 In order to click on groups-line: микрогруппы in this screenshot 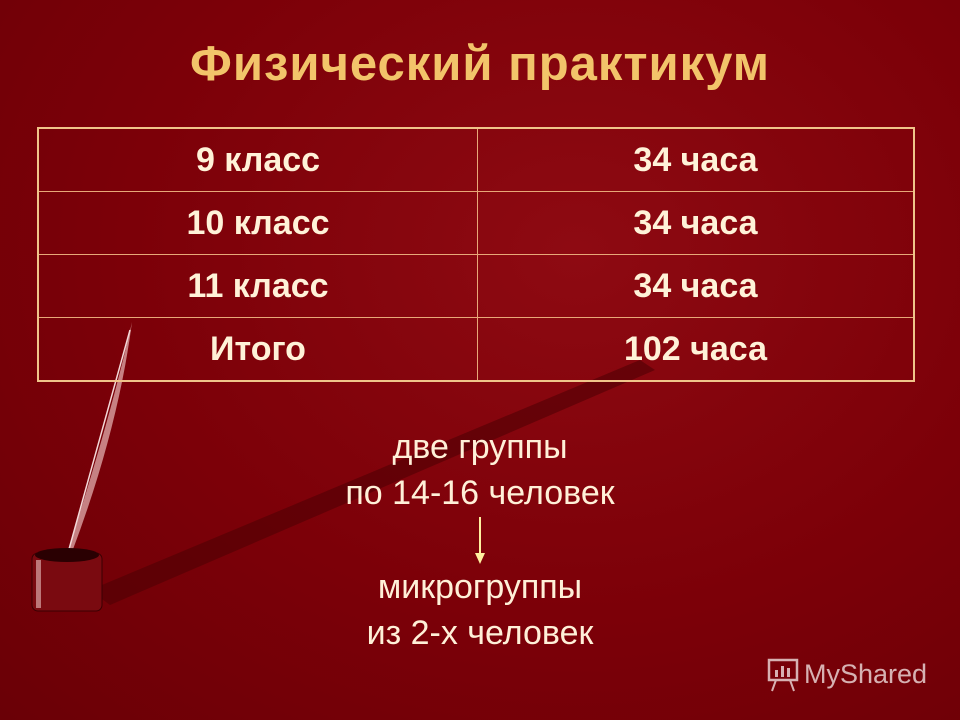, I will do `click(480, 587)`.